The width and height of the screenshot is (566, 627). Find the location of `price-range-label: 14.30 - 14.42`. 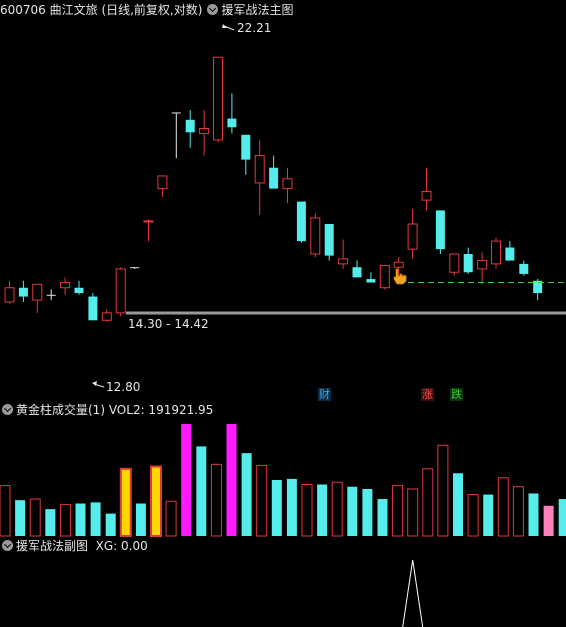

price-range-label: 14.30 - 14.42 is located at coordinates (168, 324).